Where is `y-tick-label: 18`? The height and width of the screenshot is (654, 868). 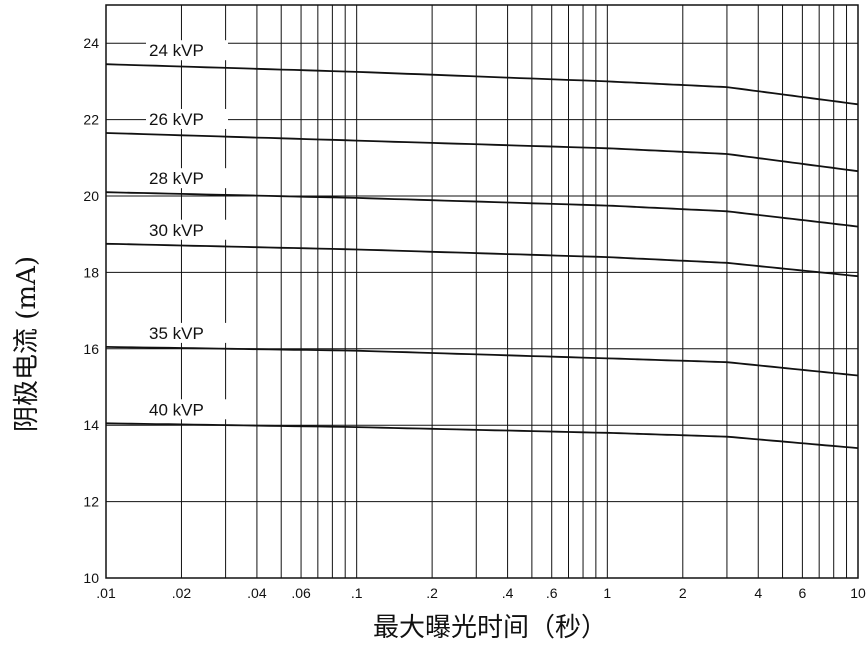 y-tick-label: 18 is located at coordinates (91, 272).